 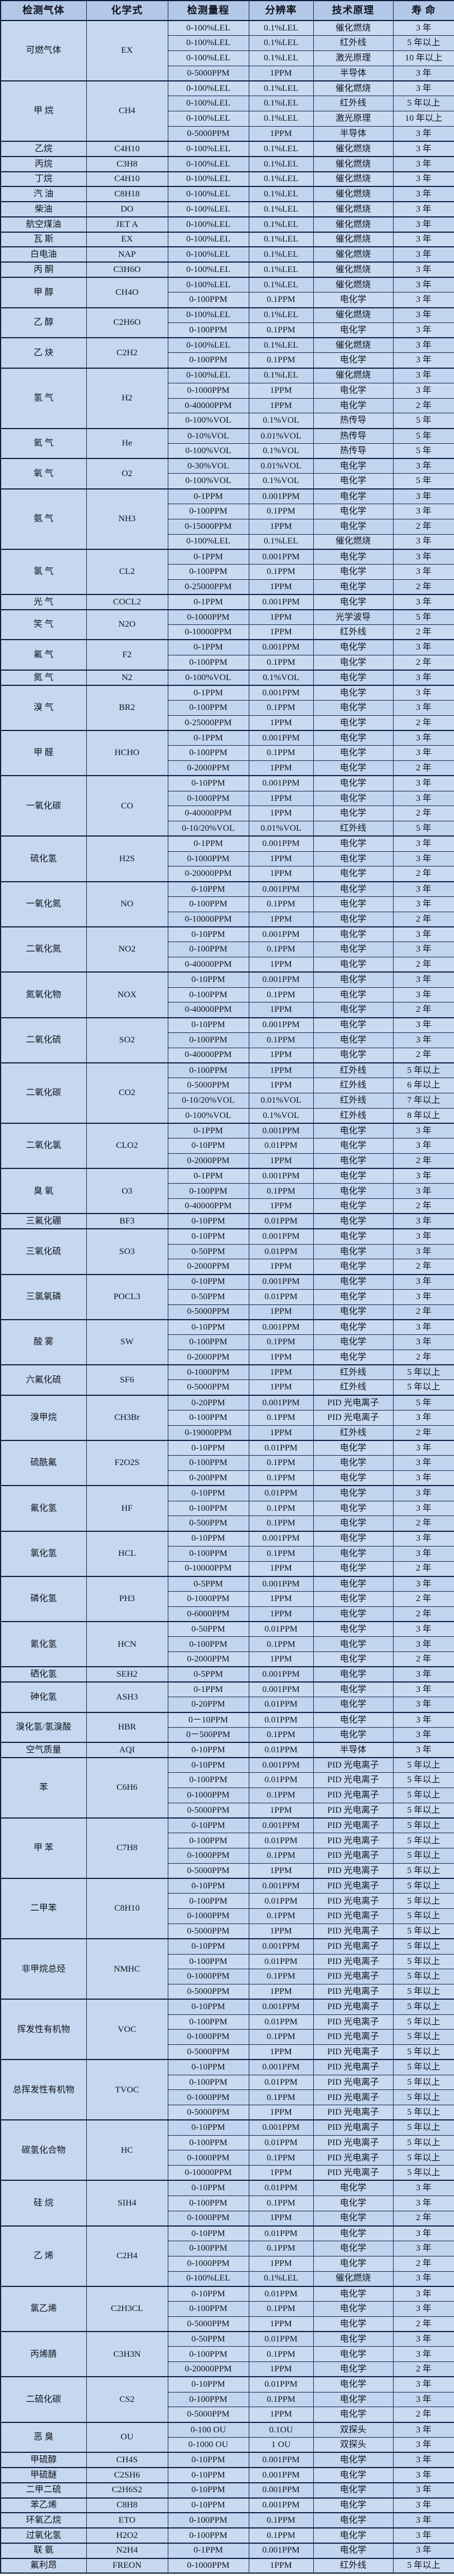 I want to click on lifespan-cell: 10 年以上, so click(x=423, y=58).